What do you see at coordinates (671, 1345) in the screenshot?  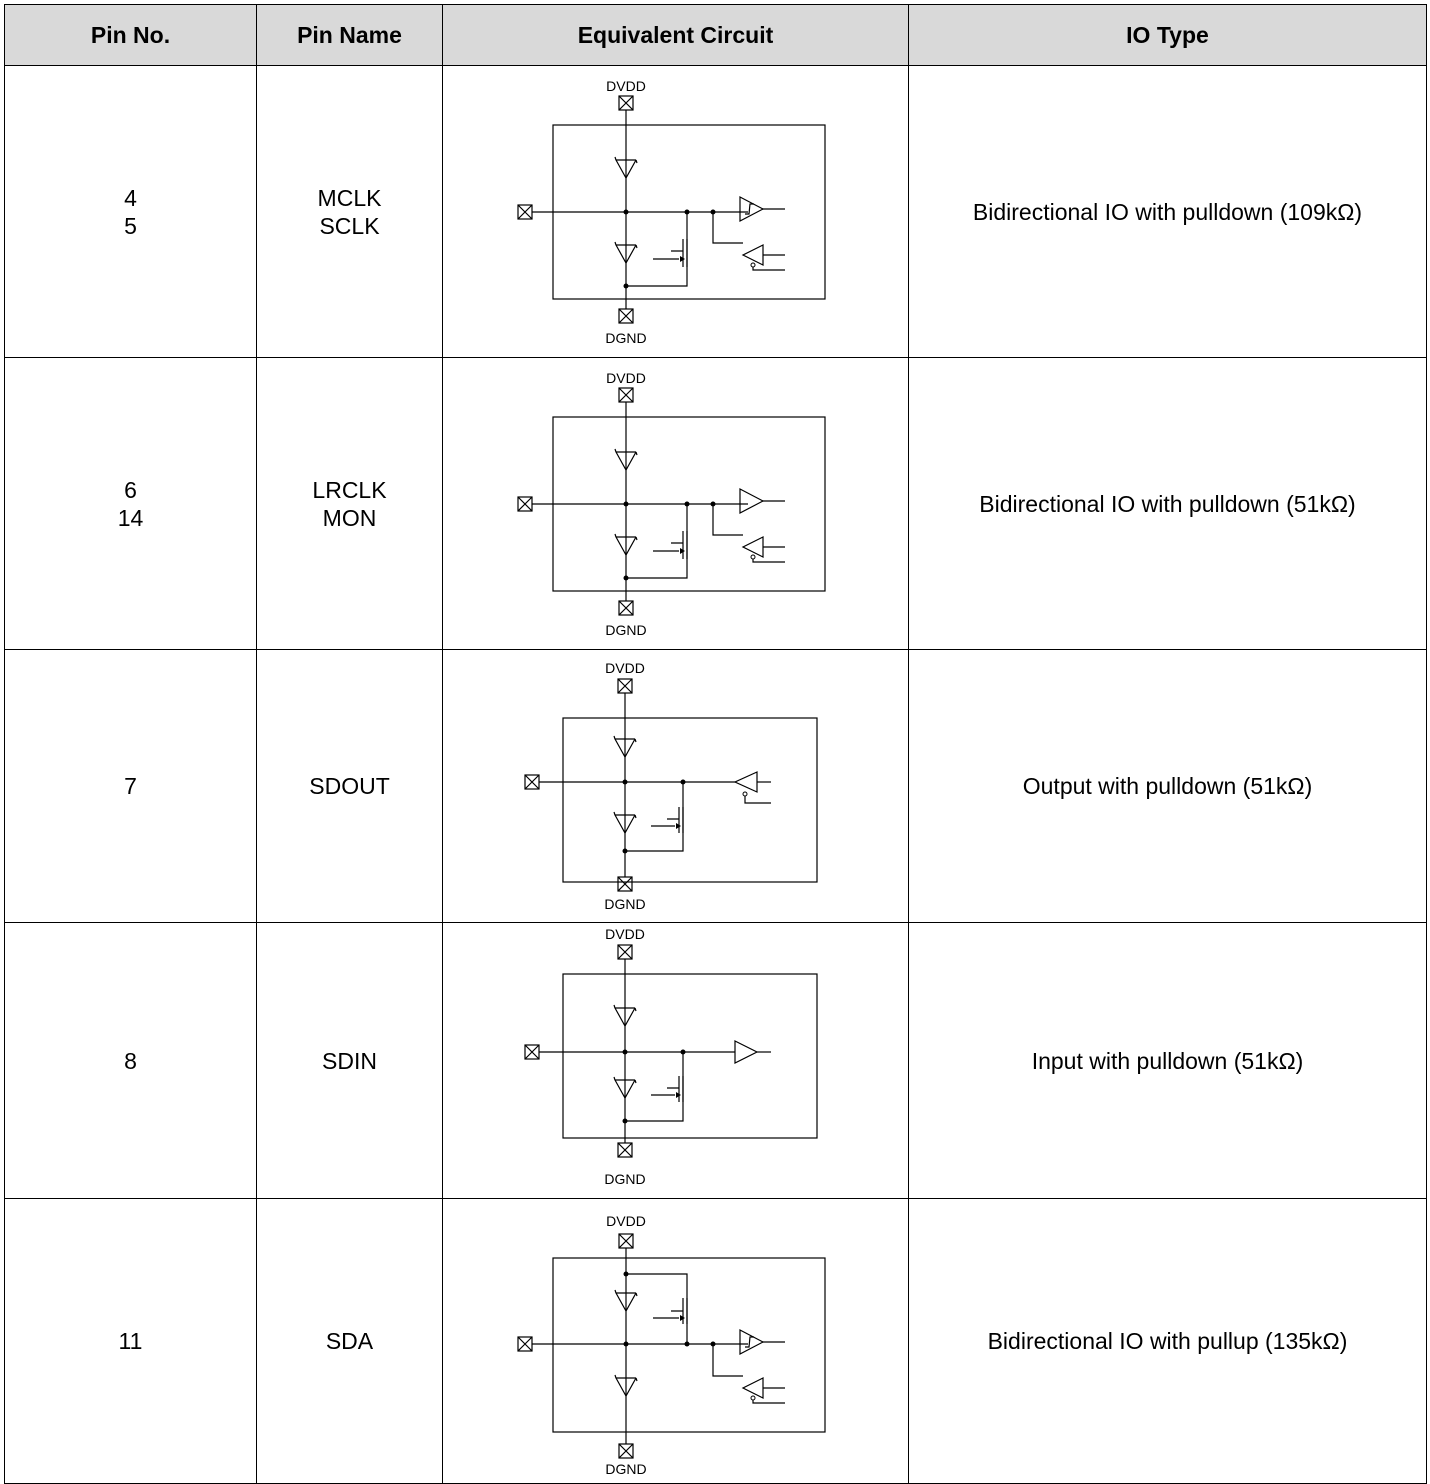 I see `bidirectional-schmitt-pullup-circuit: DVDD DGND` at bounding box center [671, 1345].